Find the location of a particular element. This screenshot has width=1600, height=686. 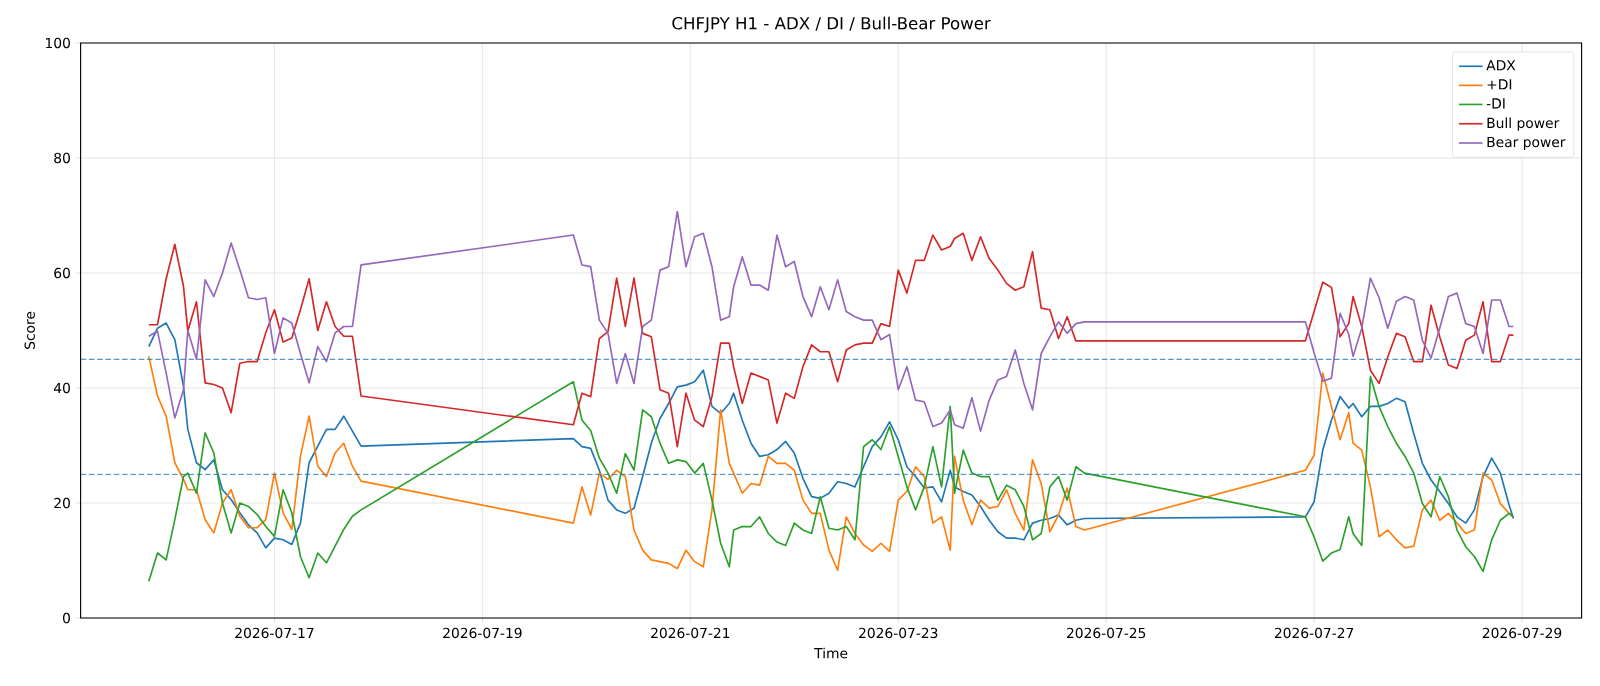

x-tick-label: 2026-07-29 is located at coordinates (1522, 633).